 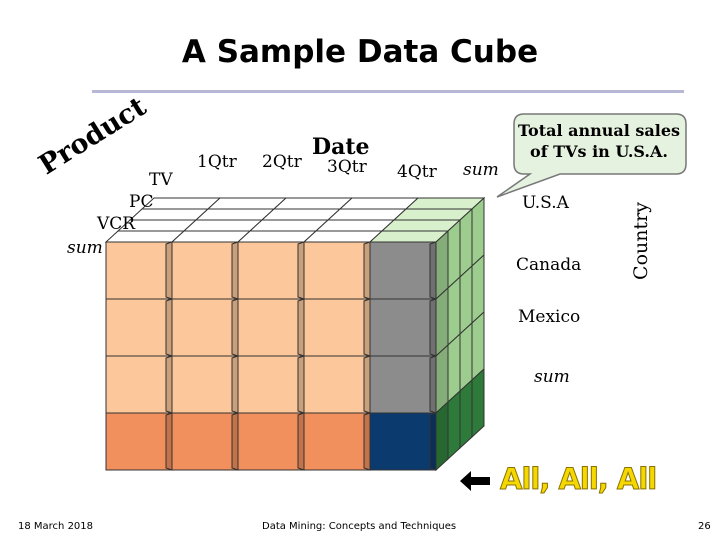 I want to click on slide-title: A Sample Data Cube, so click(x=360, y=52).